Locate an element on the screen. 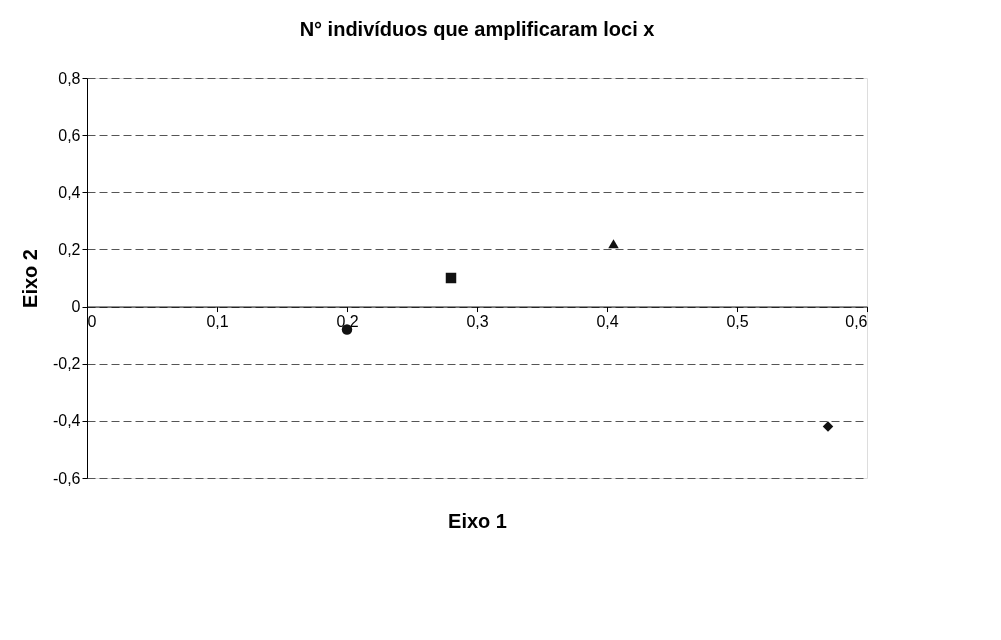  x-tick-label: 0,6 is located at coordinates (856, 322).